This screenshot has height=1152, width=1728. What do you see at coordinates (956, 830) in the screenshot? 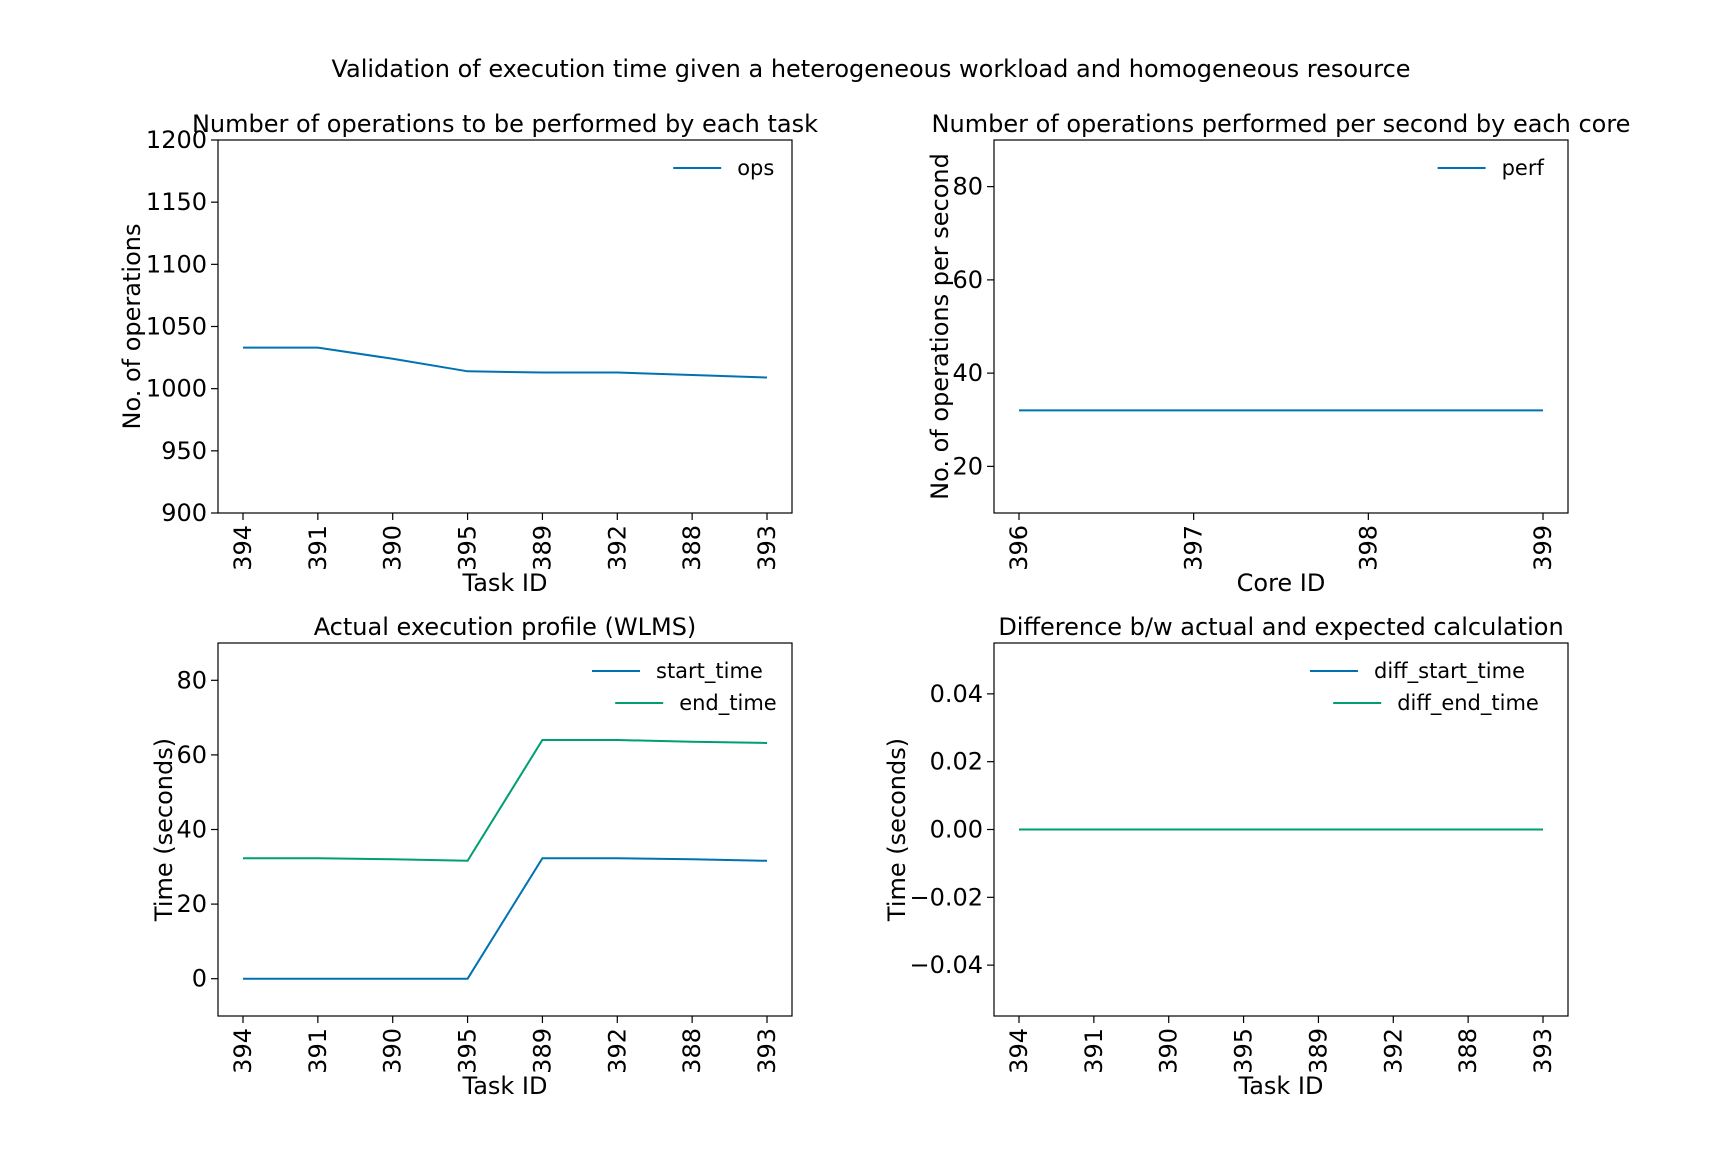
I see `y-tick-label: 0.00` at bounding box center [956, 830].